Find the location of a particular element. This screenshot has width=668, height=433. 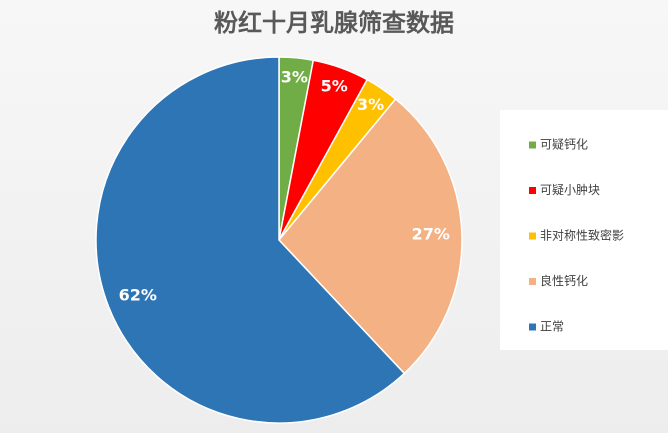

legend-box is located at coordinates (584, 230).